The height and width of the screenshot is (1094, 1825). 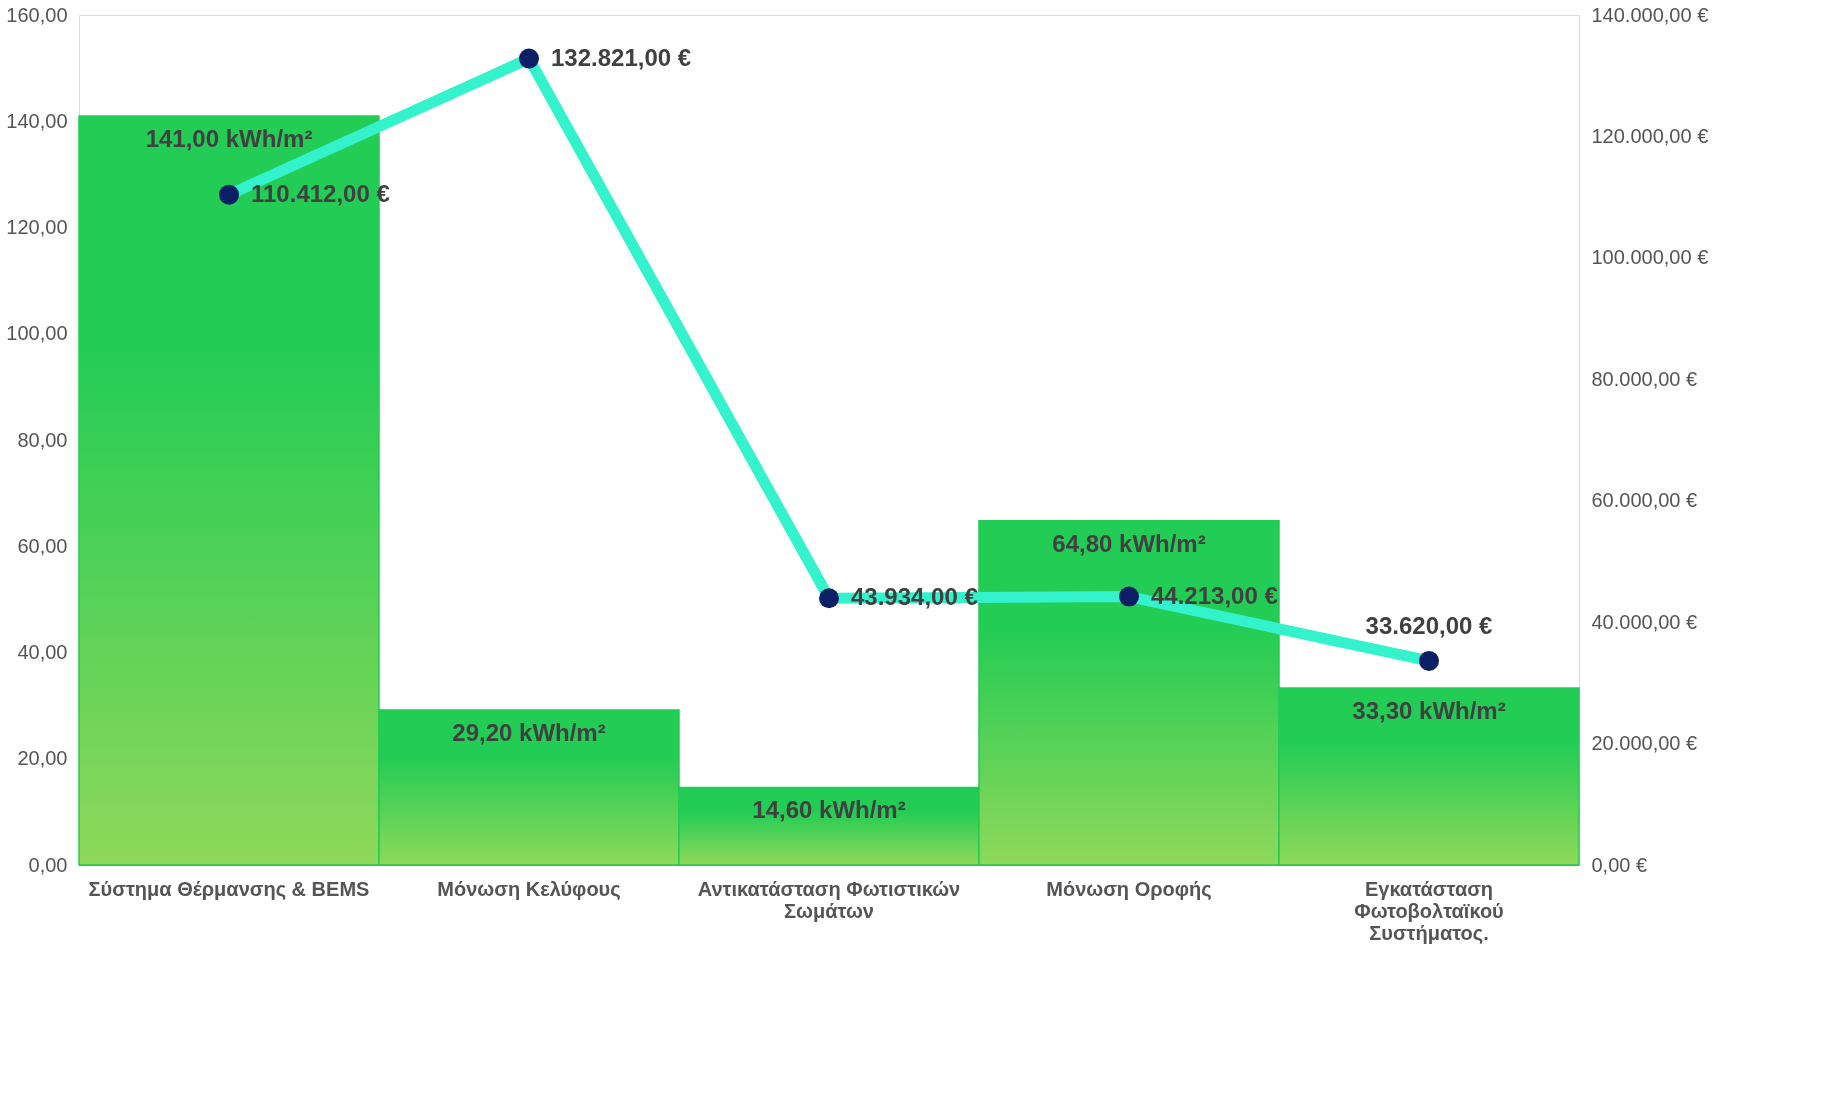 I want to click on data-label: 132.821,00 €, so click(x=621, y=57).